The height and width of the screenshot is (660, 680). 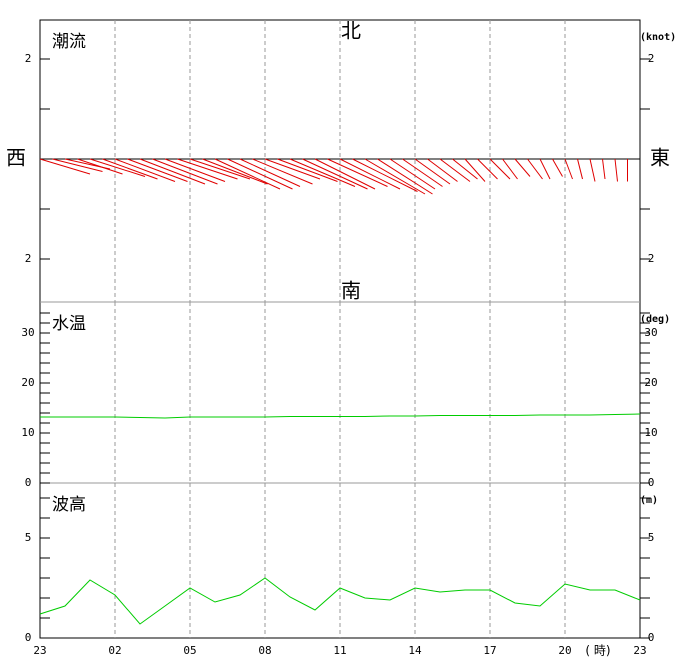 What do you see at coordinates (489, 650) in the screenshot?
I see `x-tick-label: 17` at bounding box center [489, 650].